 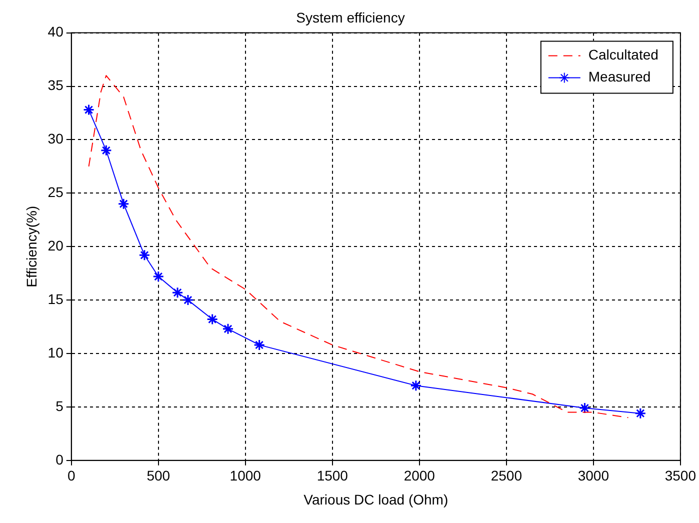 I want to click on chart-title: System efficiency, so click(x=350, y=17).